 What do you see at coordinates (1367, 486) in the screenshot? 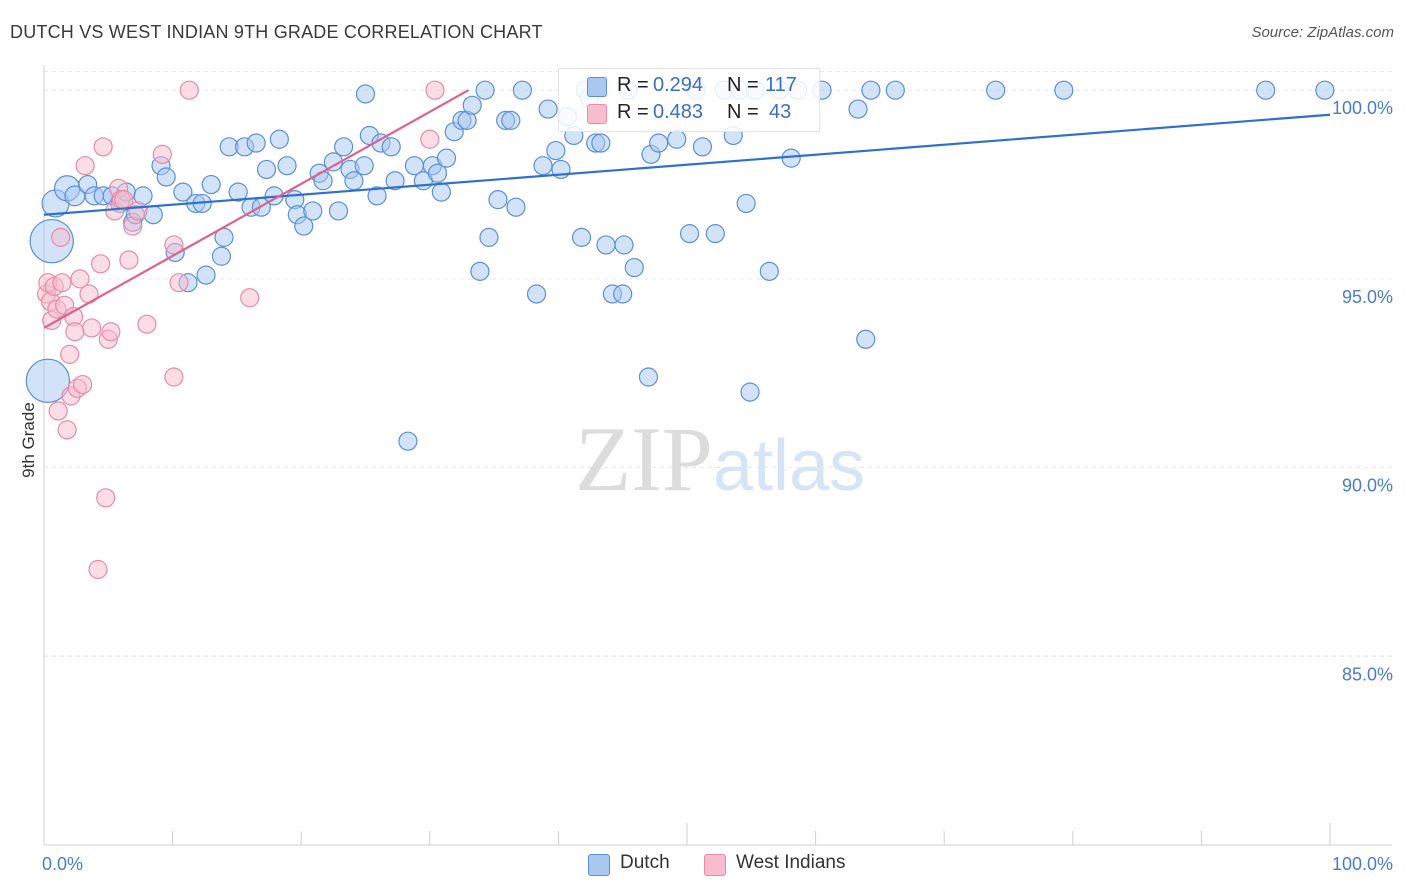
I see `y-tick-label: 90.0%` at bounding box center [1367, 486].